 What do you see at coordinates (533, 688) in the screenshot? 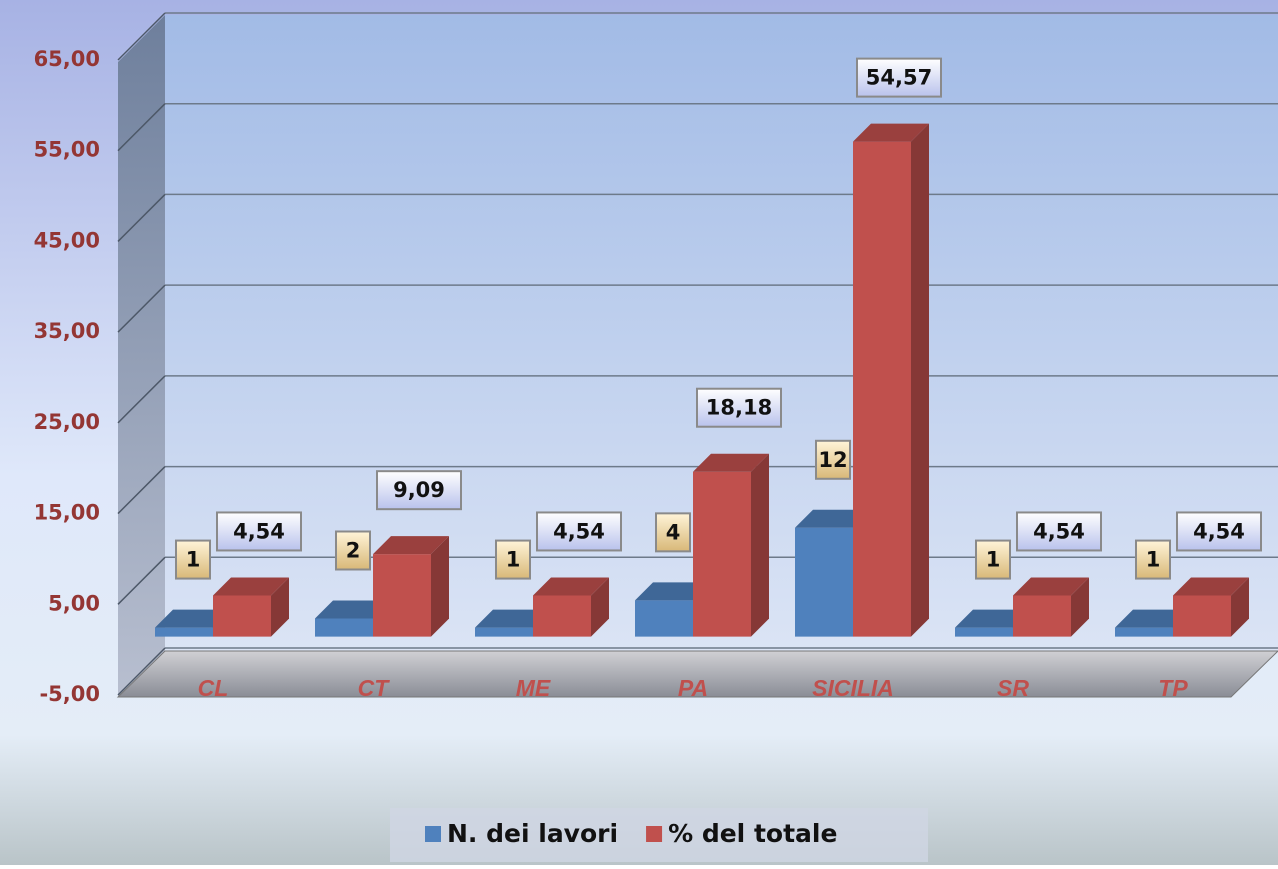
I see `x-tick-label: ME` at bounding box center [533, 688].